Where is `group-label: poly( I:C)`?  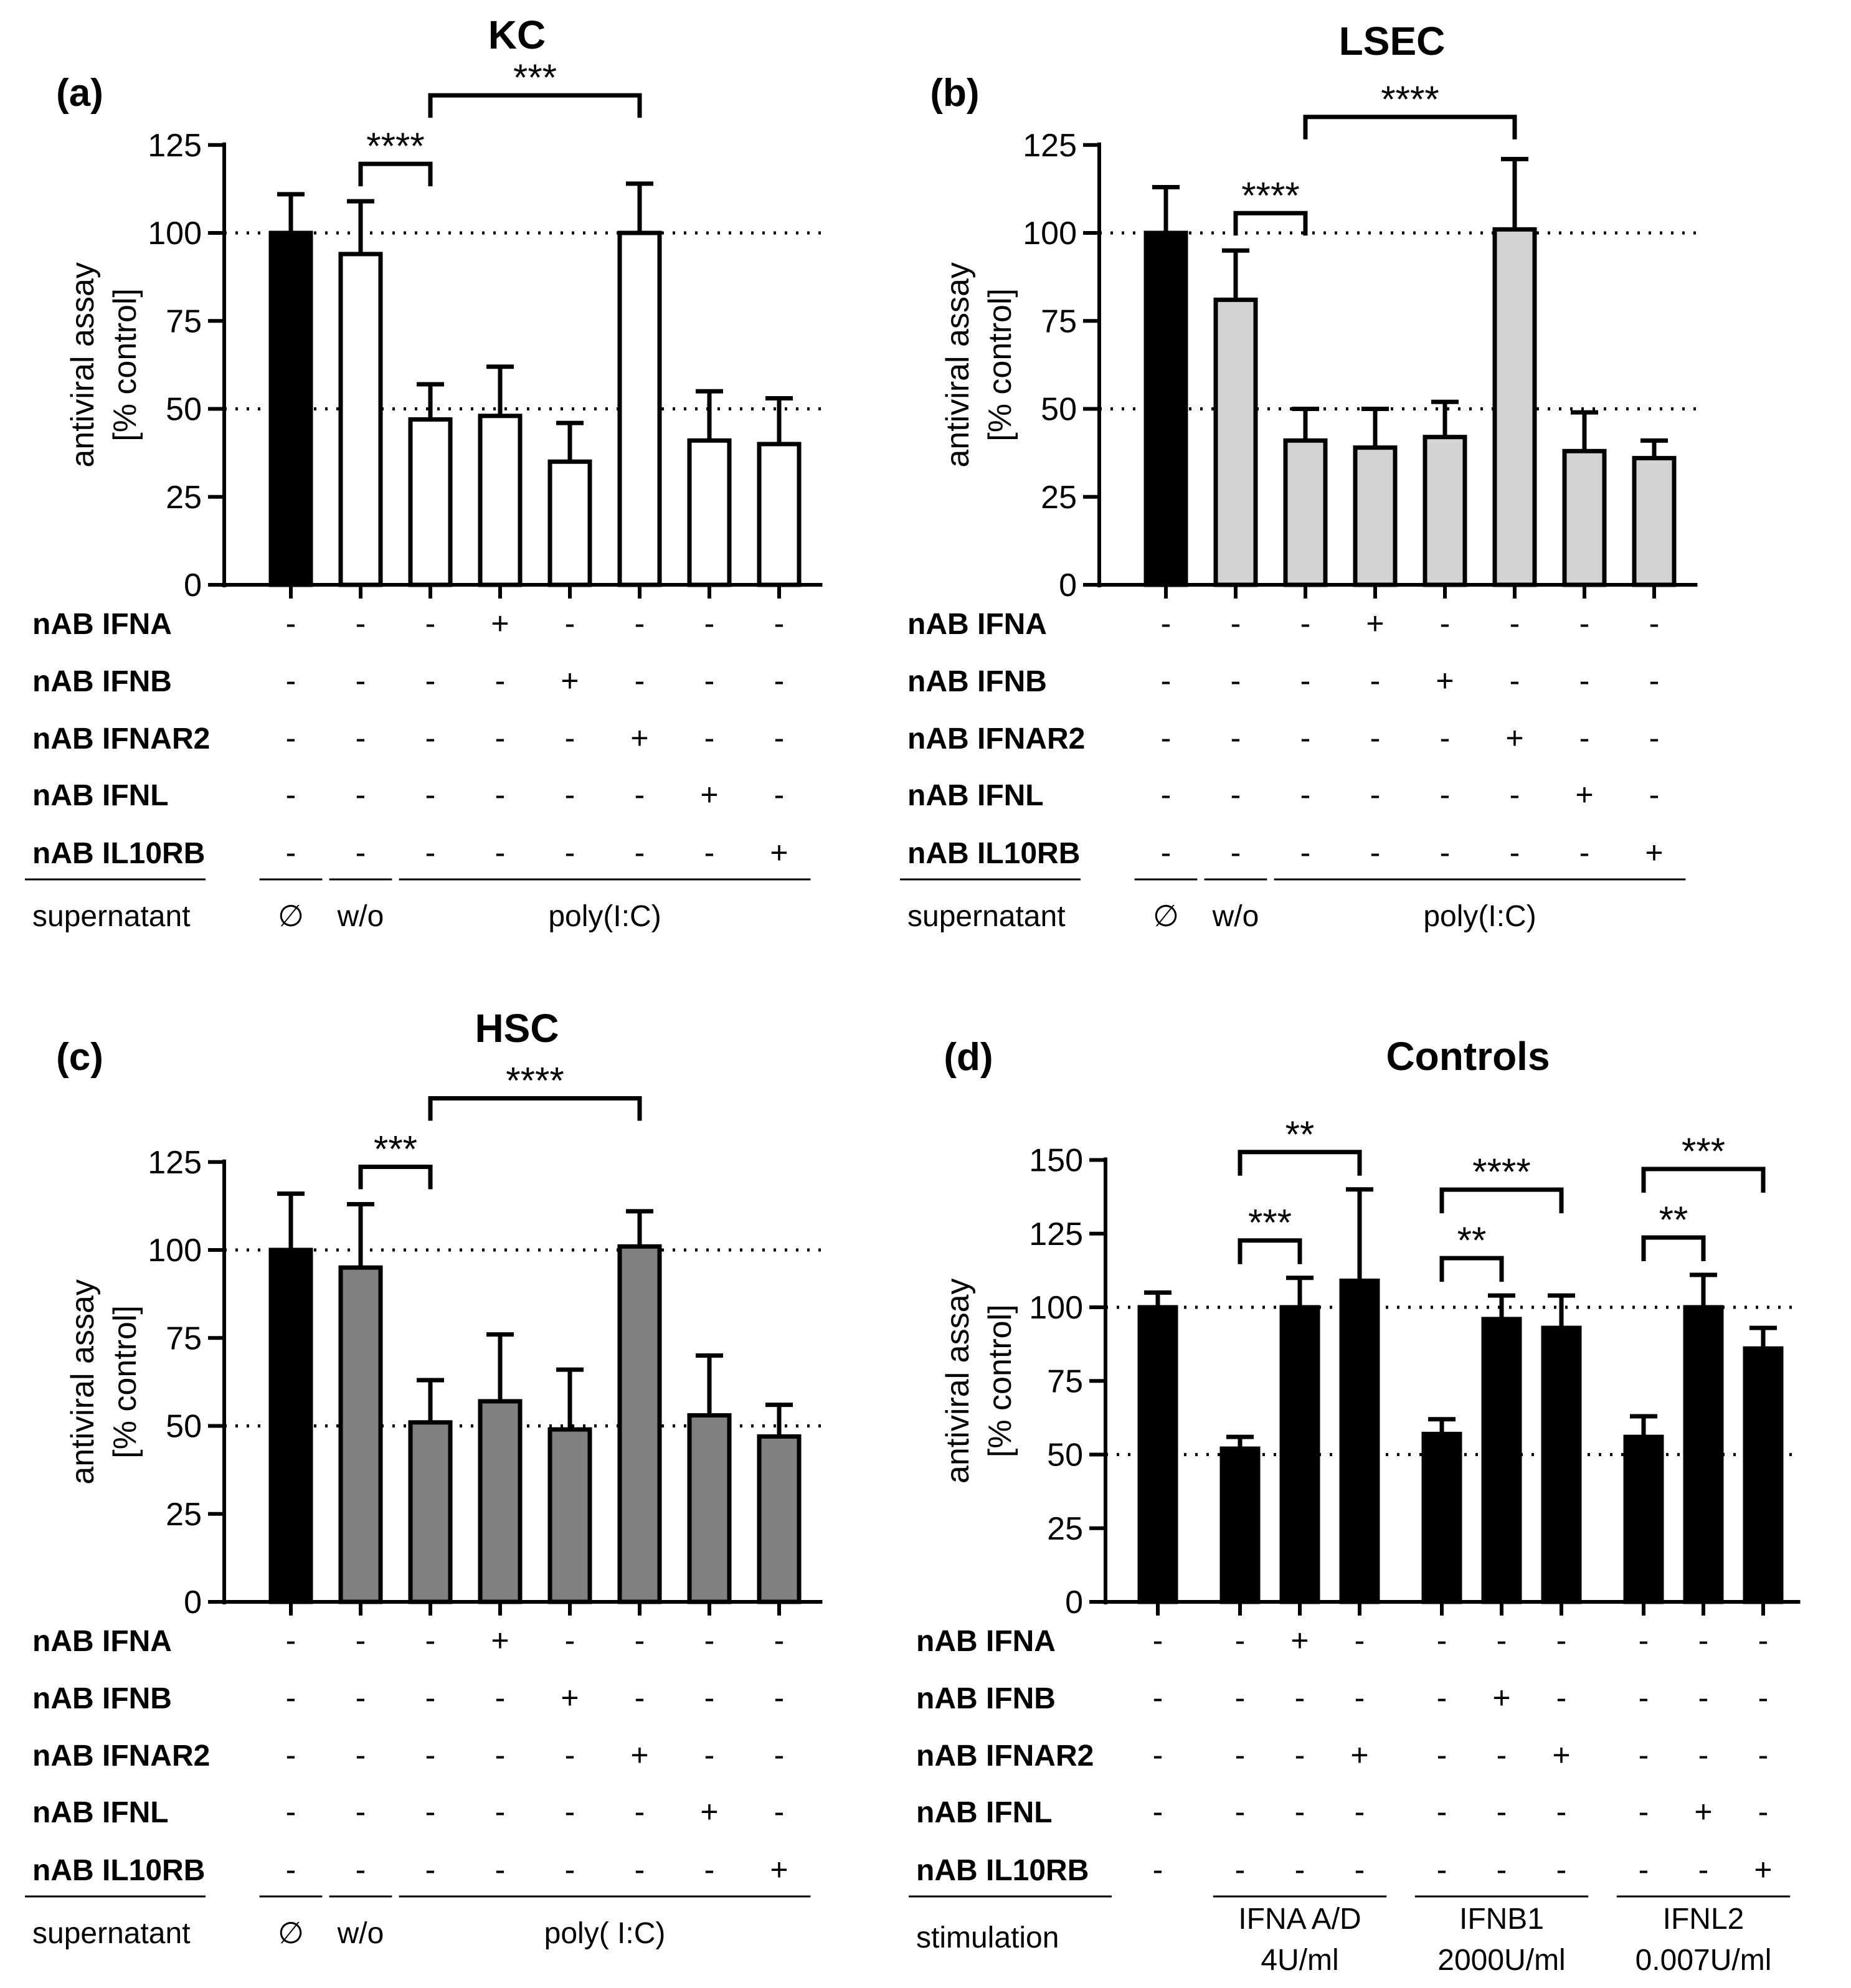 group-label: poly( I:C) is located at coordinates (605, 1934).